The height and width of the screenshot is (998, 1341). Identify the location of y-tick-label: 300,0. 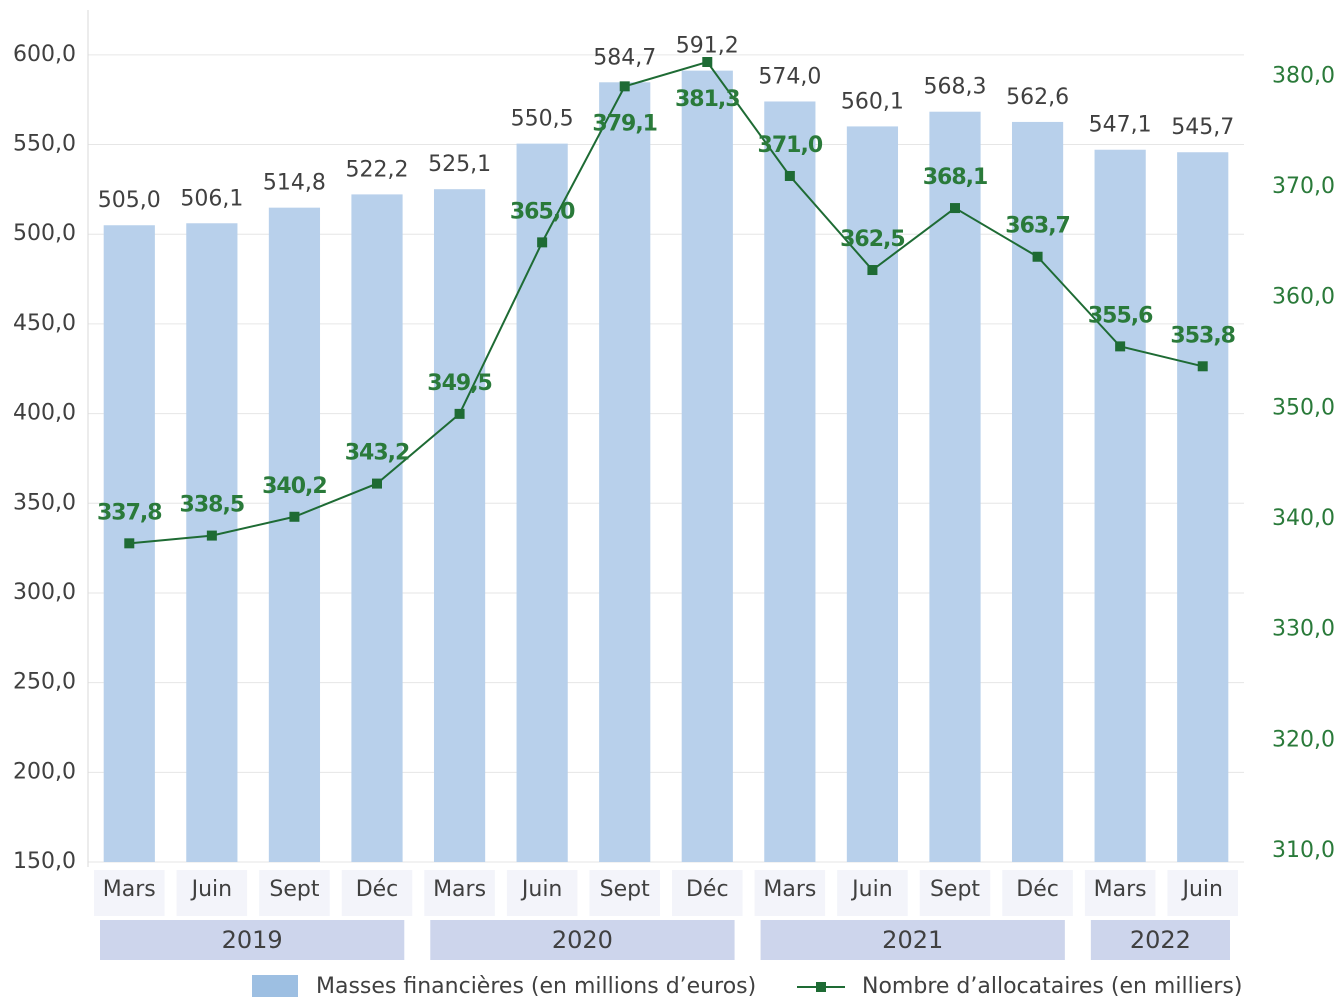
(44, 592).